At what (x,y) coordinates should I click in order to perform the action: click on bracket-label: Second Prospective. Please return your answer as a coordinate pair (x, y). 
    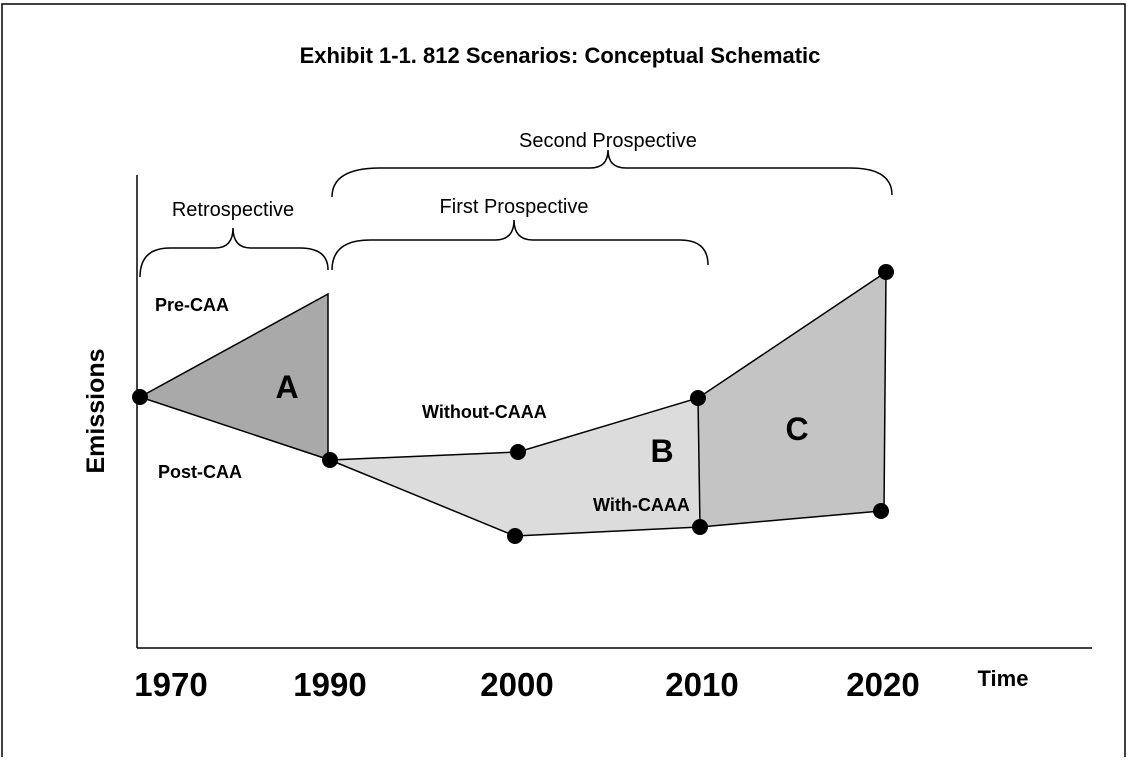
    Looking at the image, I should click on (608, 141).